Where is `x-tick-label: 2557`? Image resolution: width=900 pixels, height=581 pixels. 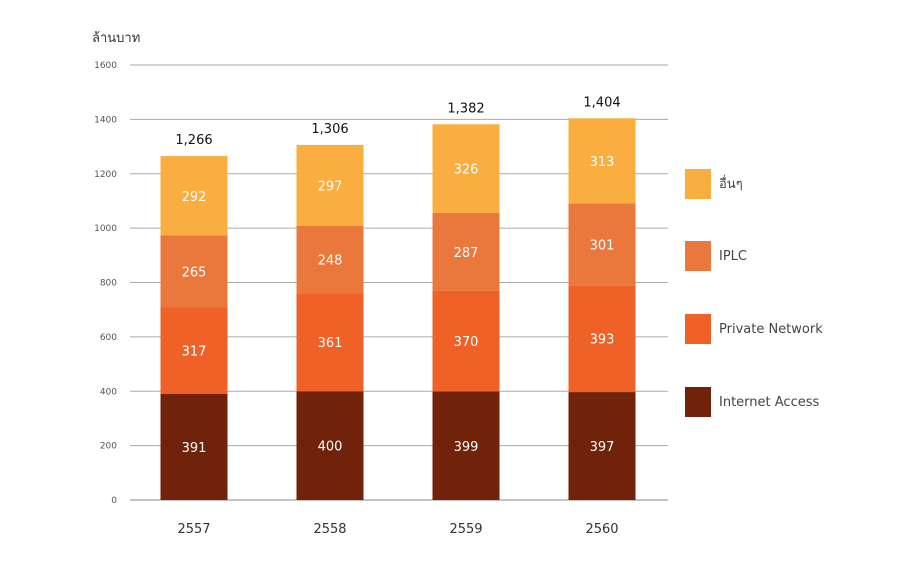
x-tick-label: 2557 is located at coordinates (193, 529).